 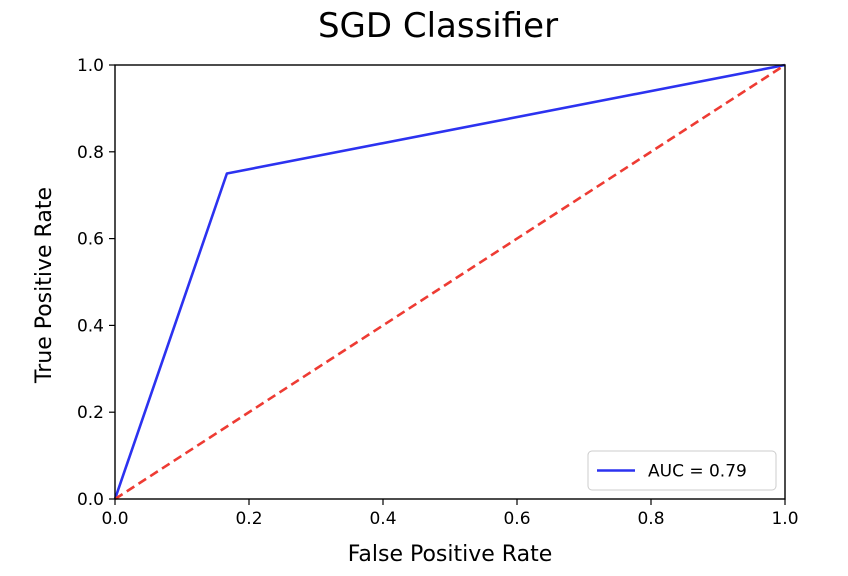 I want to click on x-tick-label: 0.8, so click(x=650, y=519).